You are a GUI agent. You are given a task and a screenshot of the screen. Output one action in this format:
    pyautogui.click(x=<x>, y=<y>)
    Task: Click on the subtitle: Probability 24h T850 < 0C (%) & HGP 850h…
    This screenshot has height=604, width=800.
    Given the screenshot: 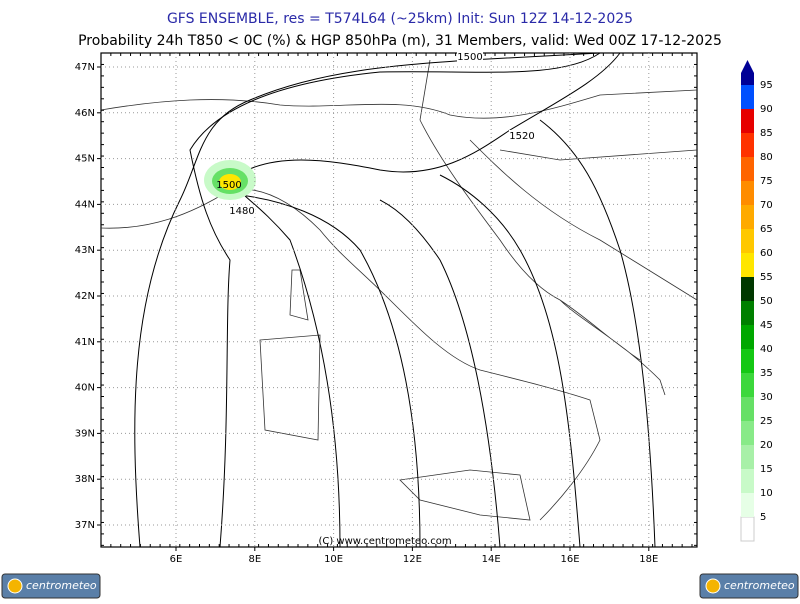 What is the action you would take?
    pyautogui.click(x=400, y=41)
    